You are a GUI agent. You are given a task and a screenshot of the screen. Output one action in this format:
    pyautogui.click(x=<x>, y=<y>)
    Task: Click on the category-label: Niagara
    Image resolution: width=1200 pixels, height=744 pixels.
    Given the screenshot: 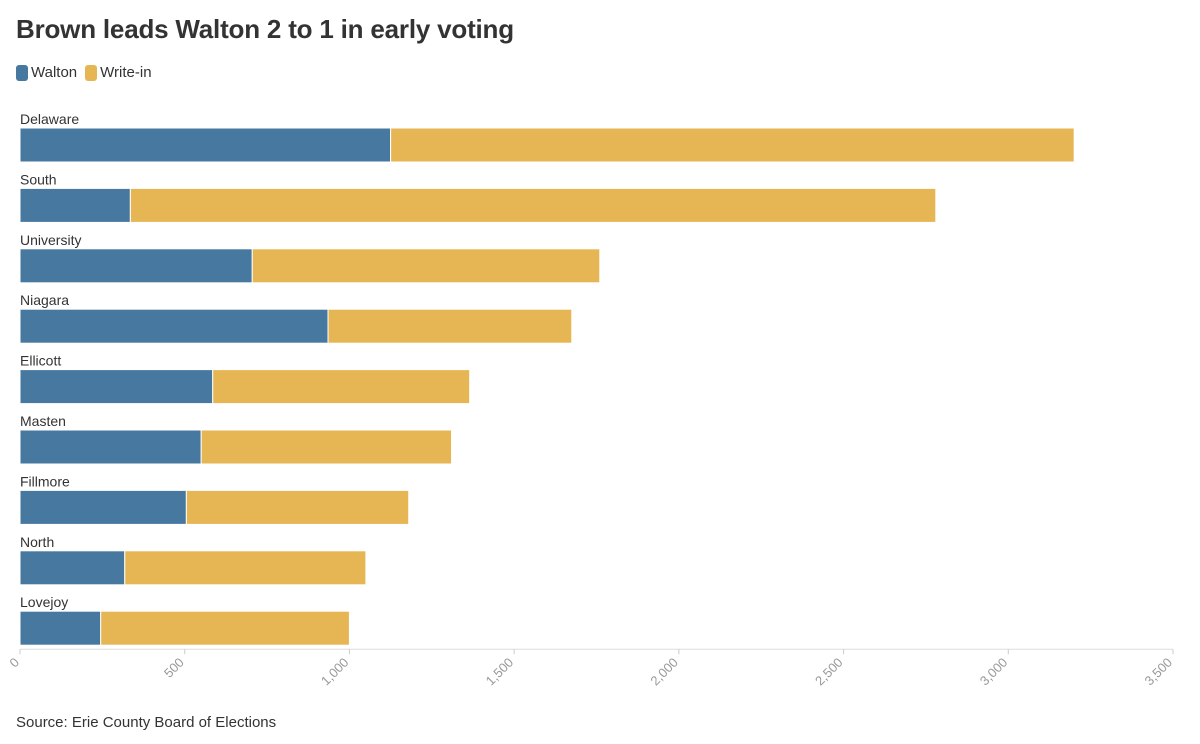 What is the action you would take?
    pyautogui.click(x=44, y=300)
    